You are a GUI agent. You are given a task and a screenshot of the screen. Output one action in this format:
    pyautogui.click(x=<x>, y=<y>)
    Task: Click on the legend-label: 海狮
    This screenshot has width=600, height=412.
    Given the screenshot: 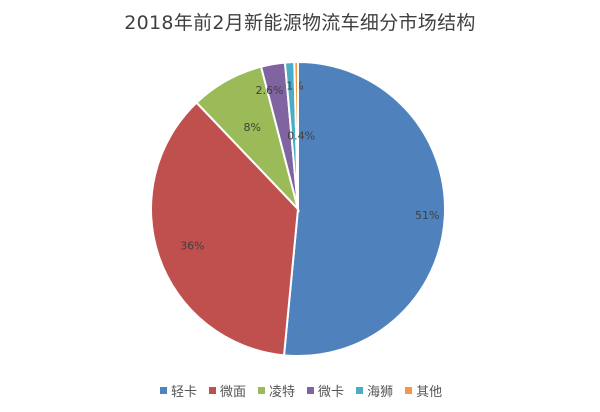 What is the action you would take?
    pyautogui.click(x=380, y=392)
    